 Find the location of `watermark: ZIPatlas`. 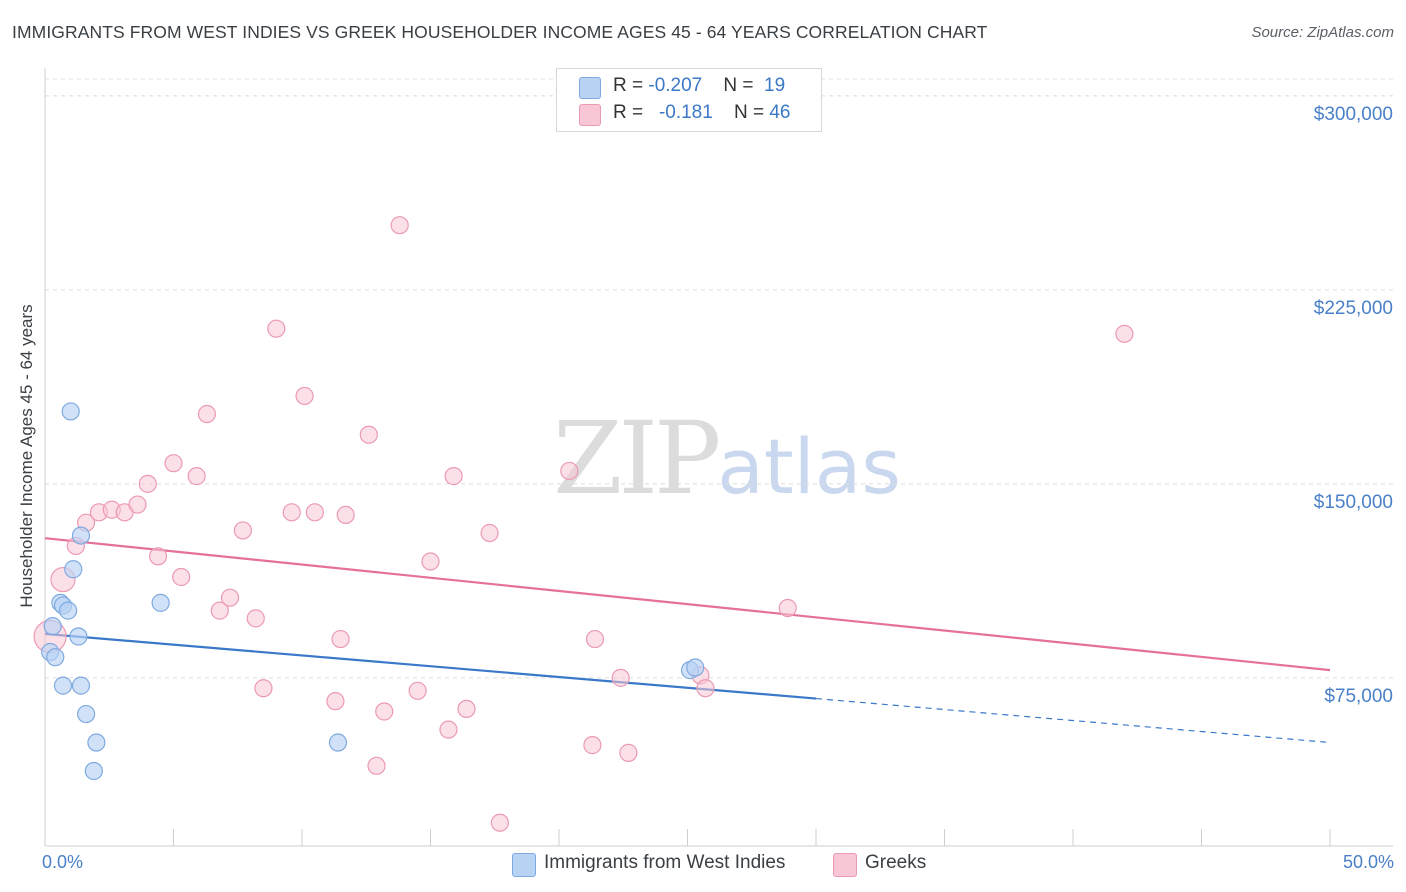

watermark: ZIPatlas is located at coordinates (727, 458).